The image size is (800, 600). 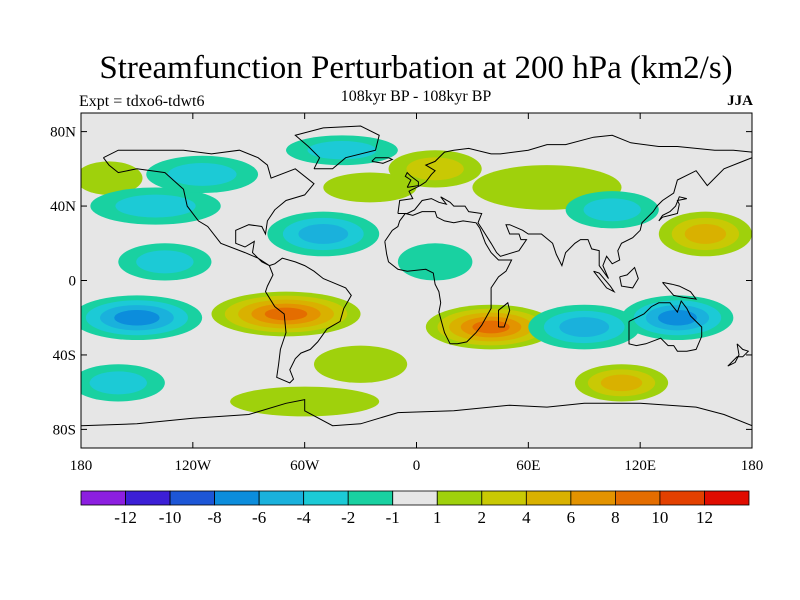 I want to click on south-atlantic-positive, so click(x=360, y=364).